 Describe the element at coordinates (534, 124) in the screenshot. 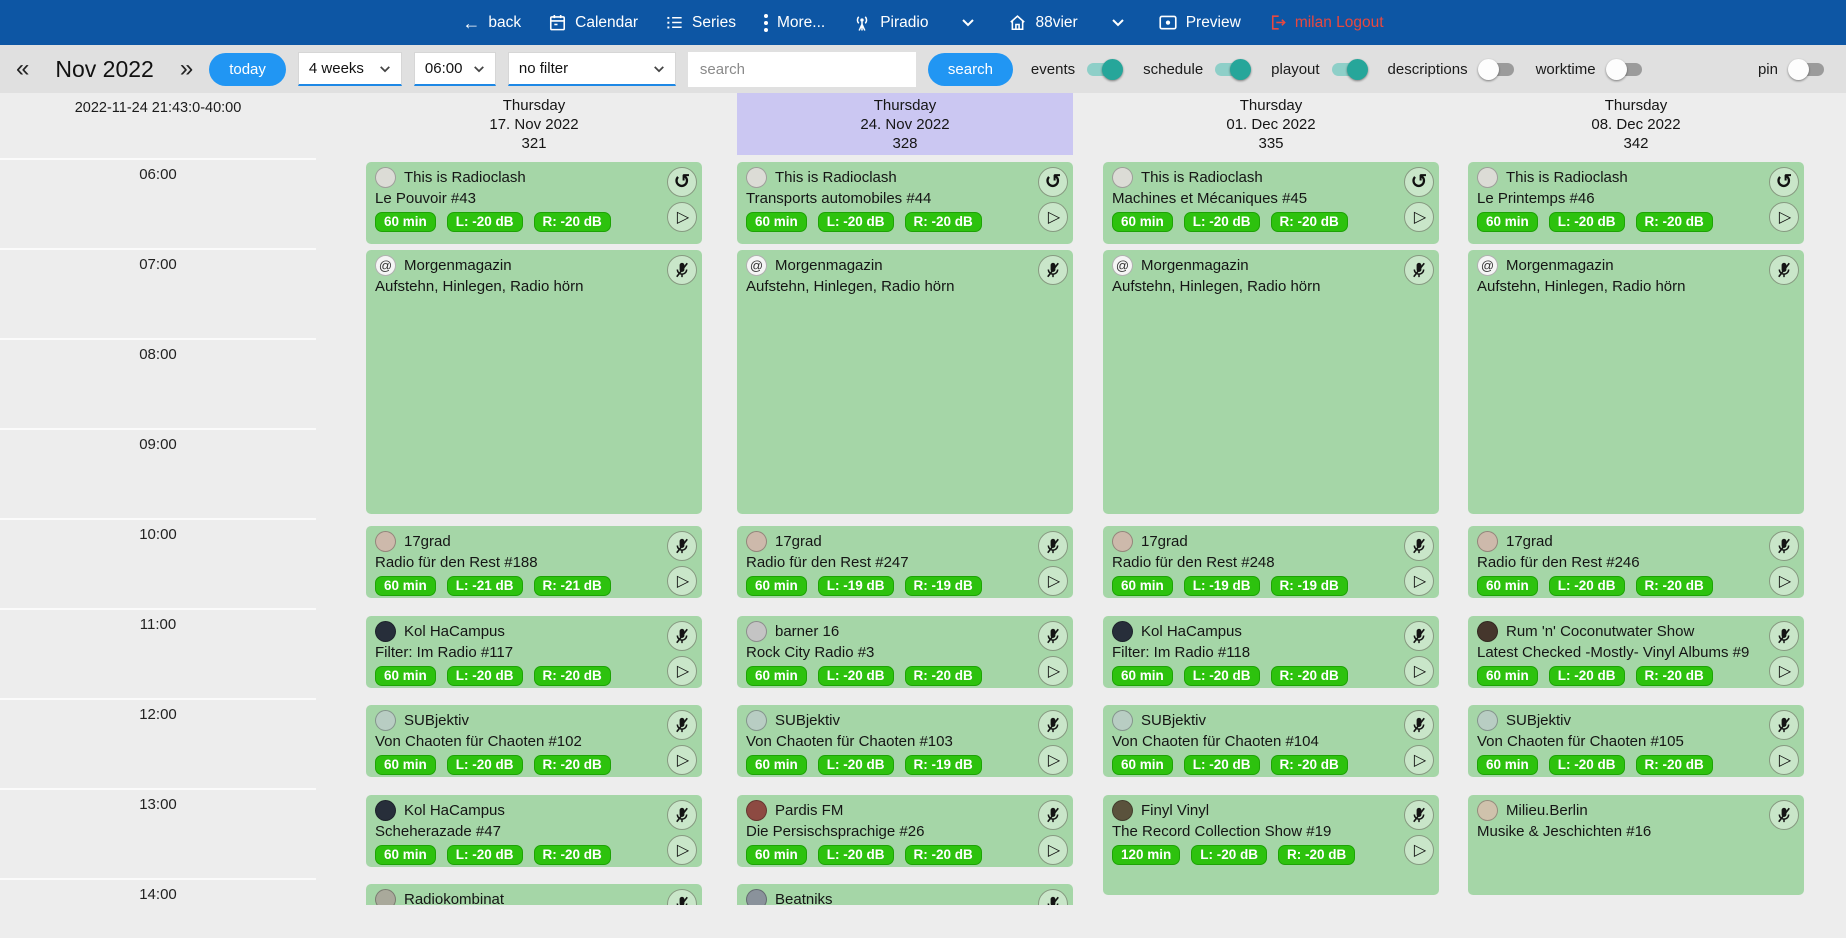

I see `day-header: Thursday 17. Nov 2022 321` at that location.